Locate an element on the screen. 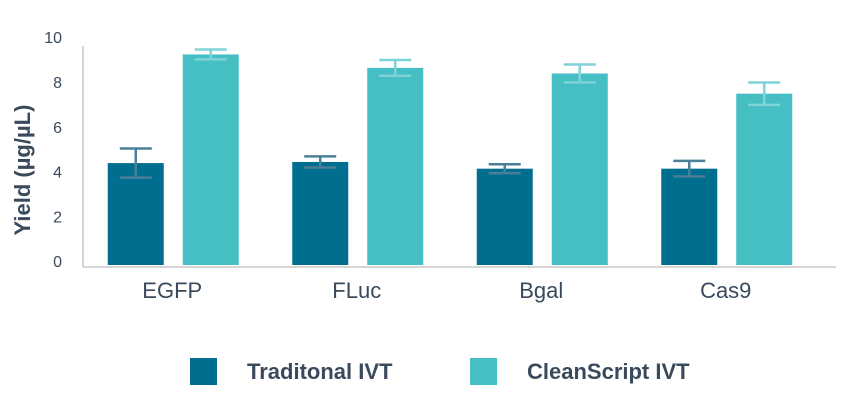 This screenshot has height=416, width=850. y-tick-label: 6 is located at coordinates (57, 128).